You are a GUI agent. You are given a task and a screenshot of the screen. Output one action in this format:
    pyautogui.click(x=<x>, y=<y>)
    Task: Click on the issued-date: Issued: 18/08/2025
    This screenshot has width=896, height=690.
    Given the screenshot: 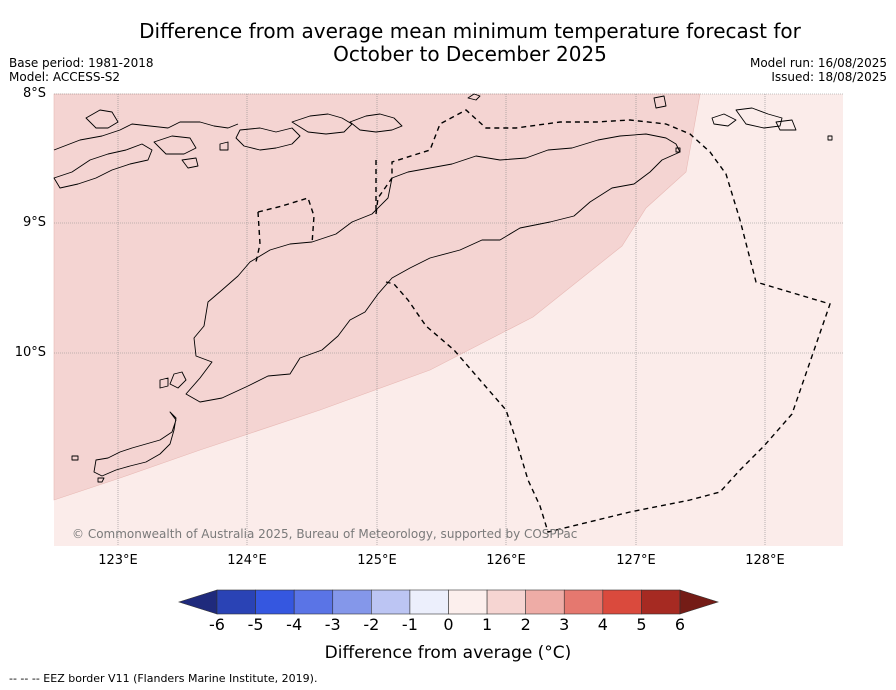 What is the action you would take?
    pyautogui.click(x=829, y=77)
    